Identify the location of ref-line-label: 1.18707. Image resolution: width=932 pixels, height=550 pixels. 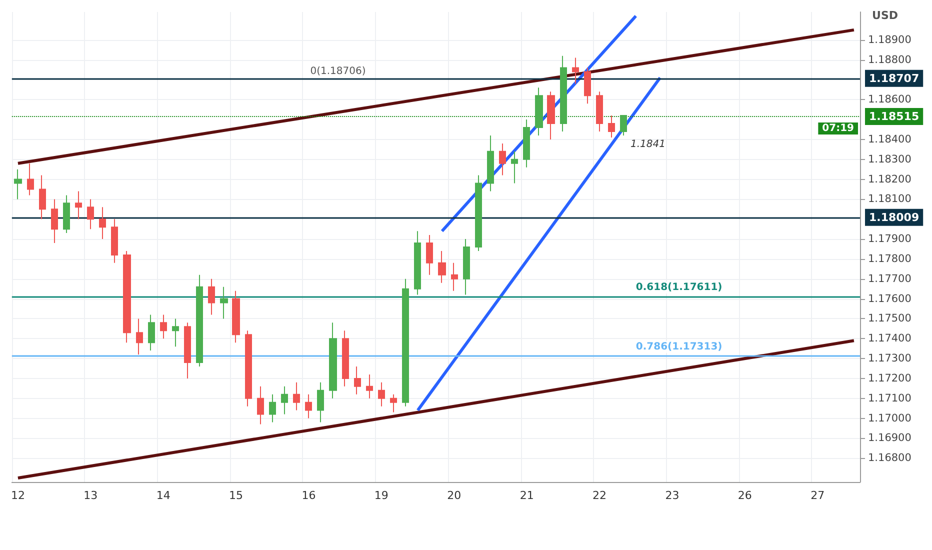
(894, 78).